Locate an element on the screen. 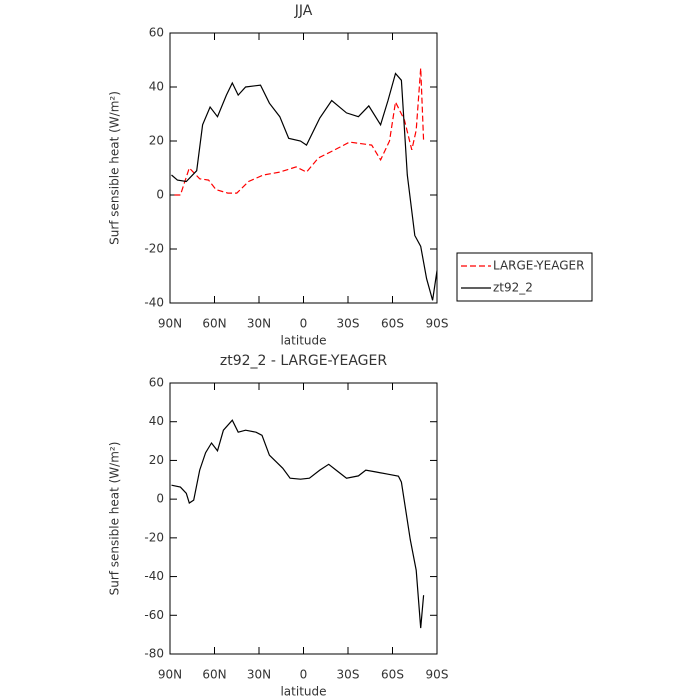 The width and height of the screenshot is (700, 700). legend-label: zt92_2 is located at coordinates (513, 288).